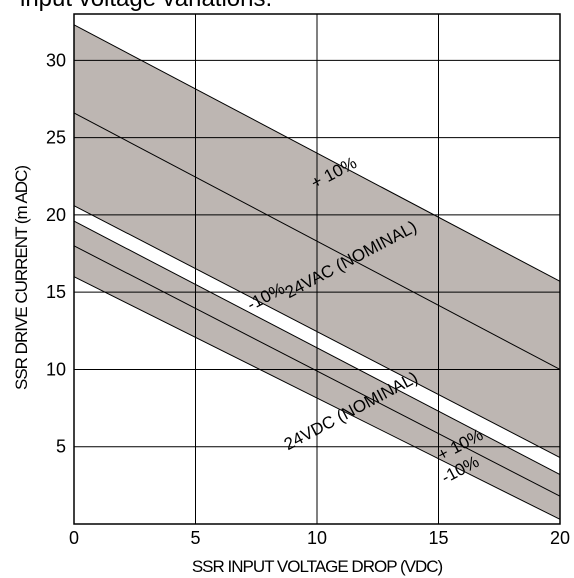 Image resolution: width=574 pixels, height=578 pixels. Describe the element at coordinates (56, 138) in the screenshot. I see `y-tick-label: 25` at that location.